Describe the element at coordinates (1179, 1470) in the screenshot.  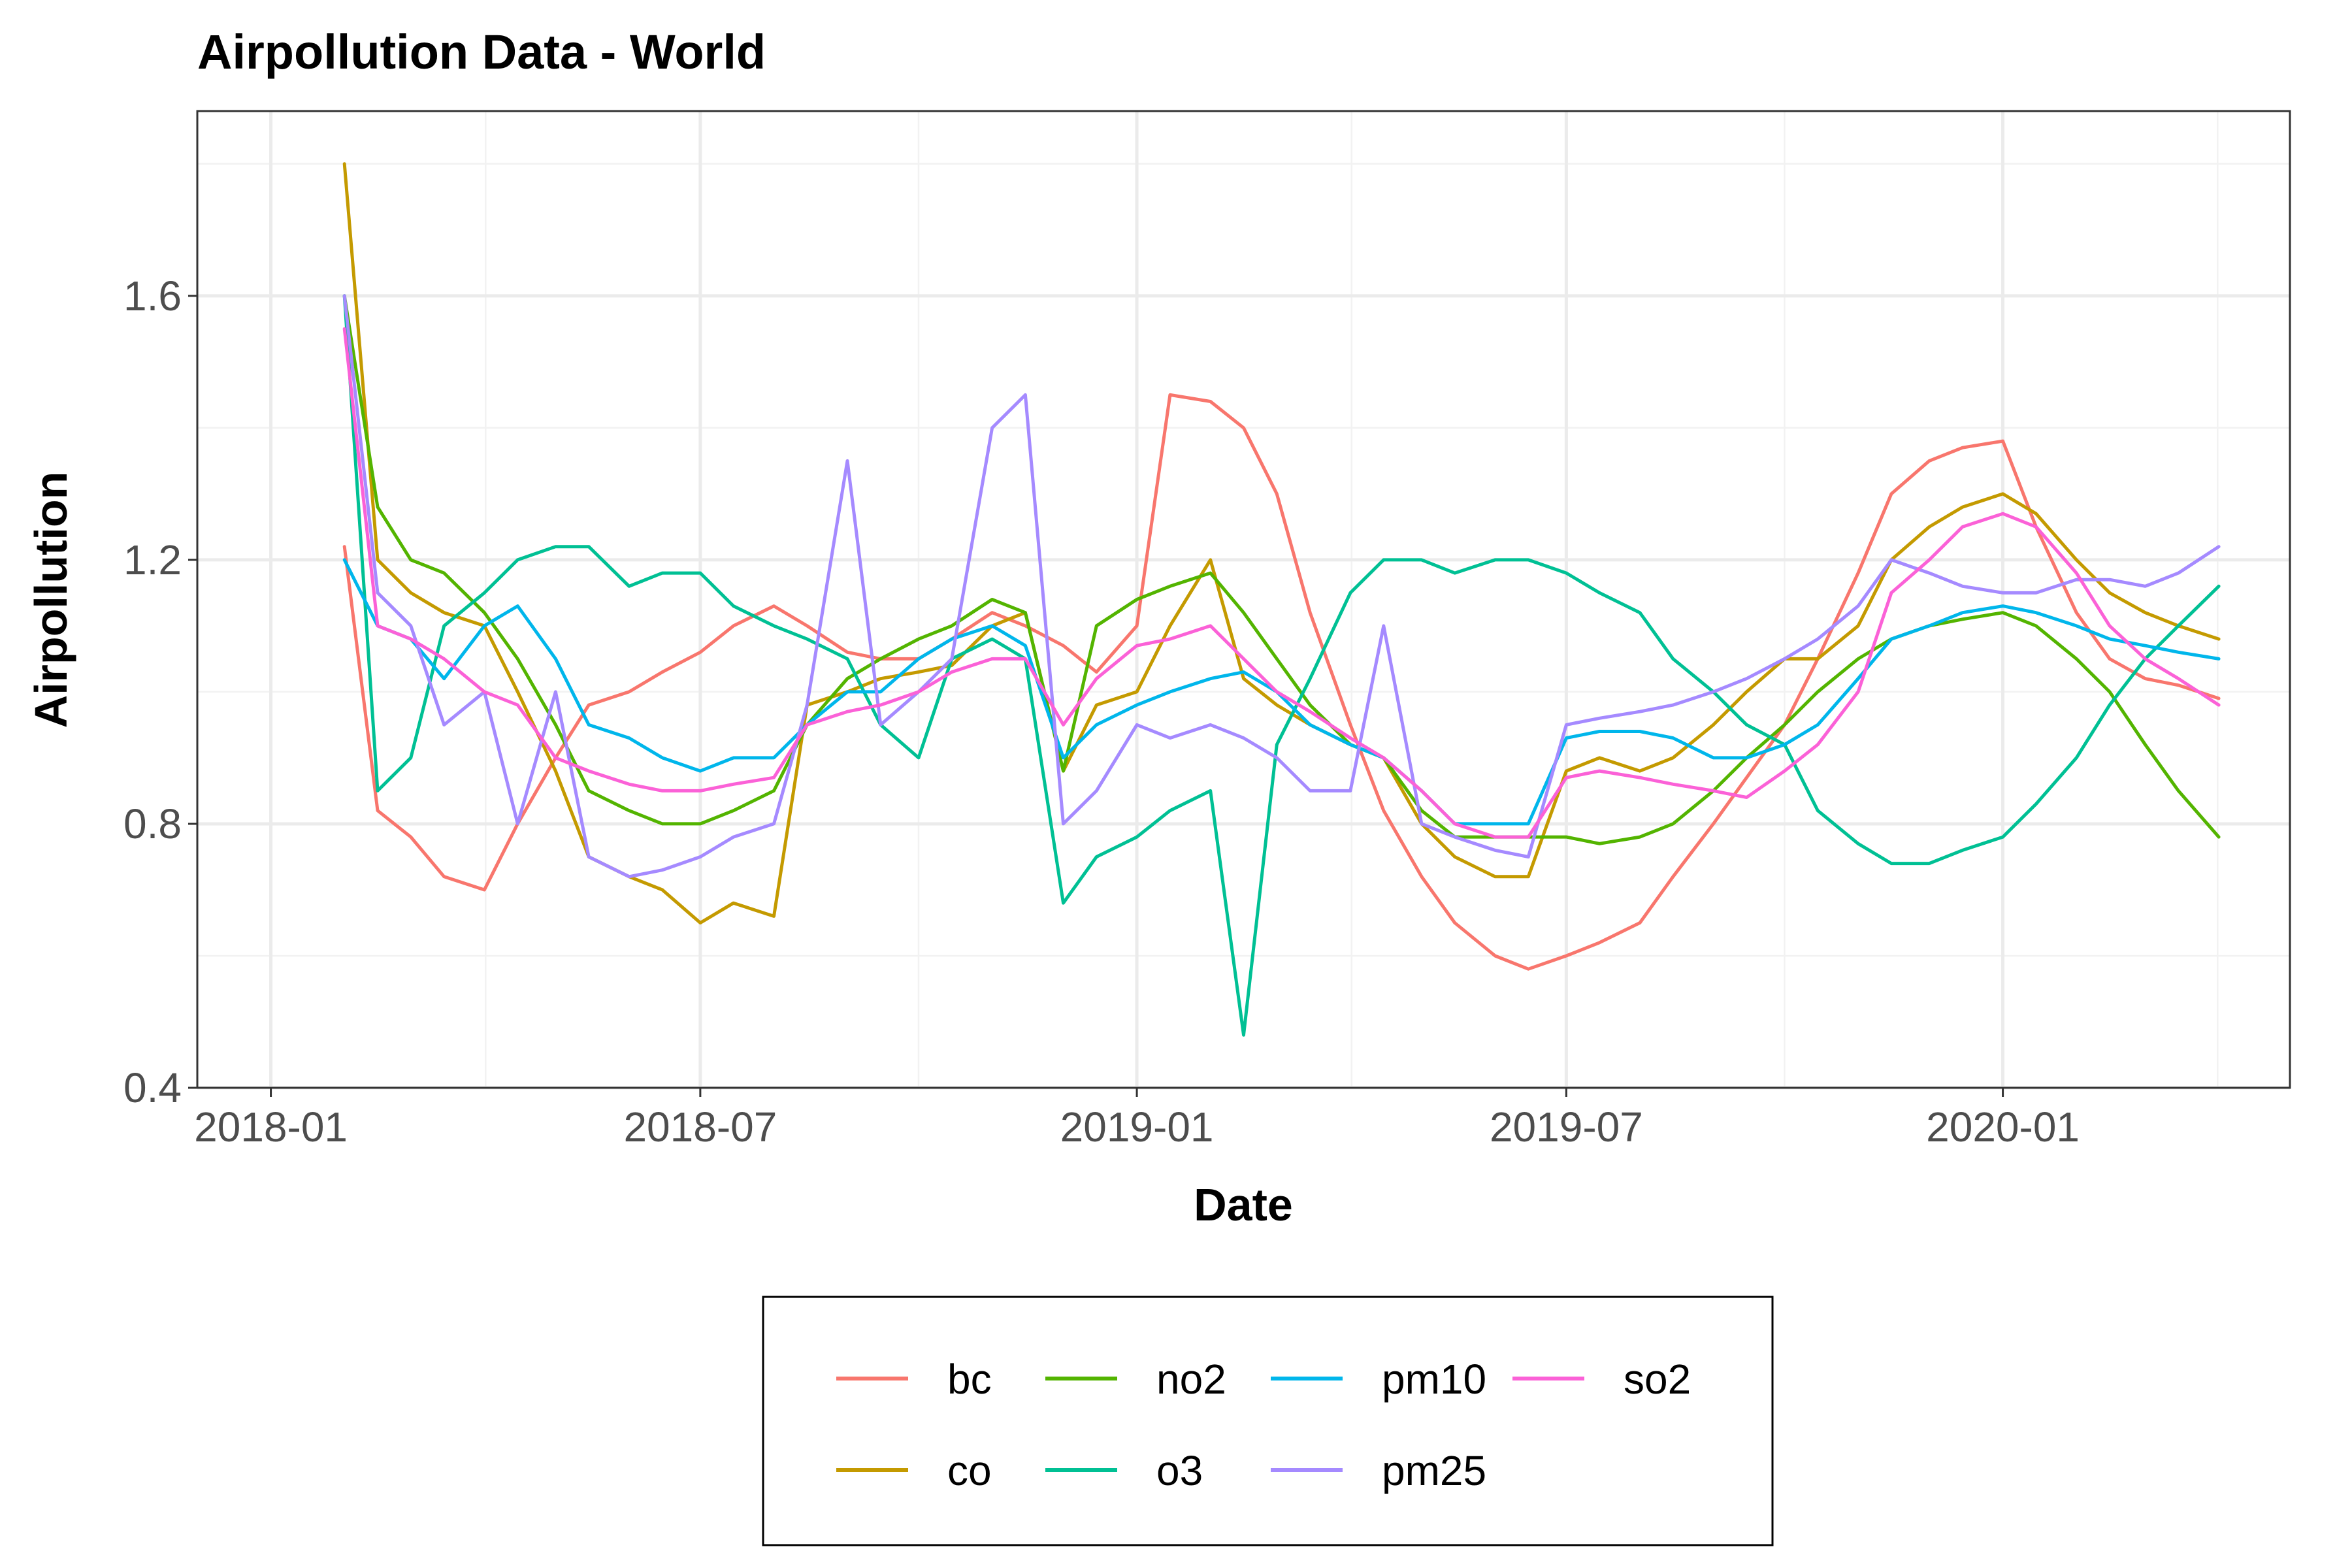
I see `legend-label-o3: o3` at that location.